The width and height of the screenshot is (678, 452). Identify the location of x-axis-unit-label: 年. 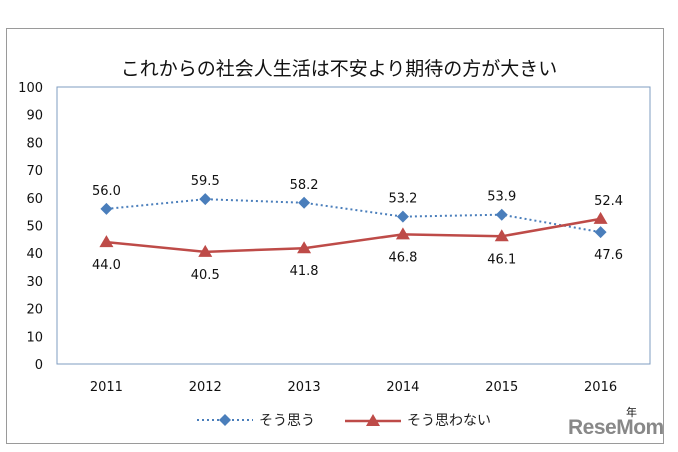
(631, 412).